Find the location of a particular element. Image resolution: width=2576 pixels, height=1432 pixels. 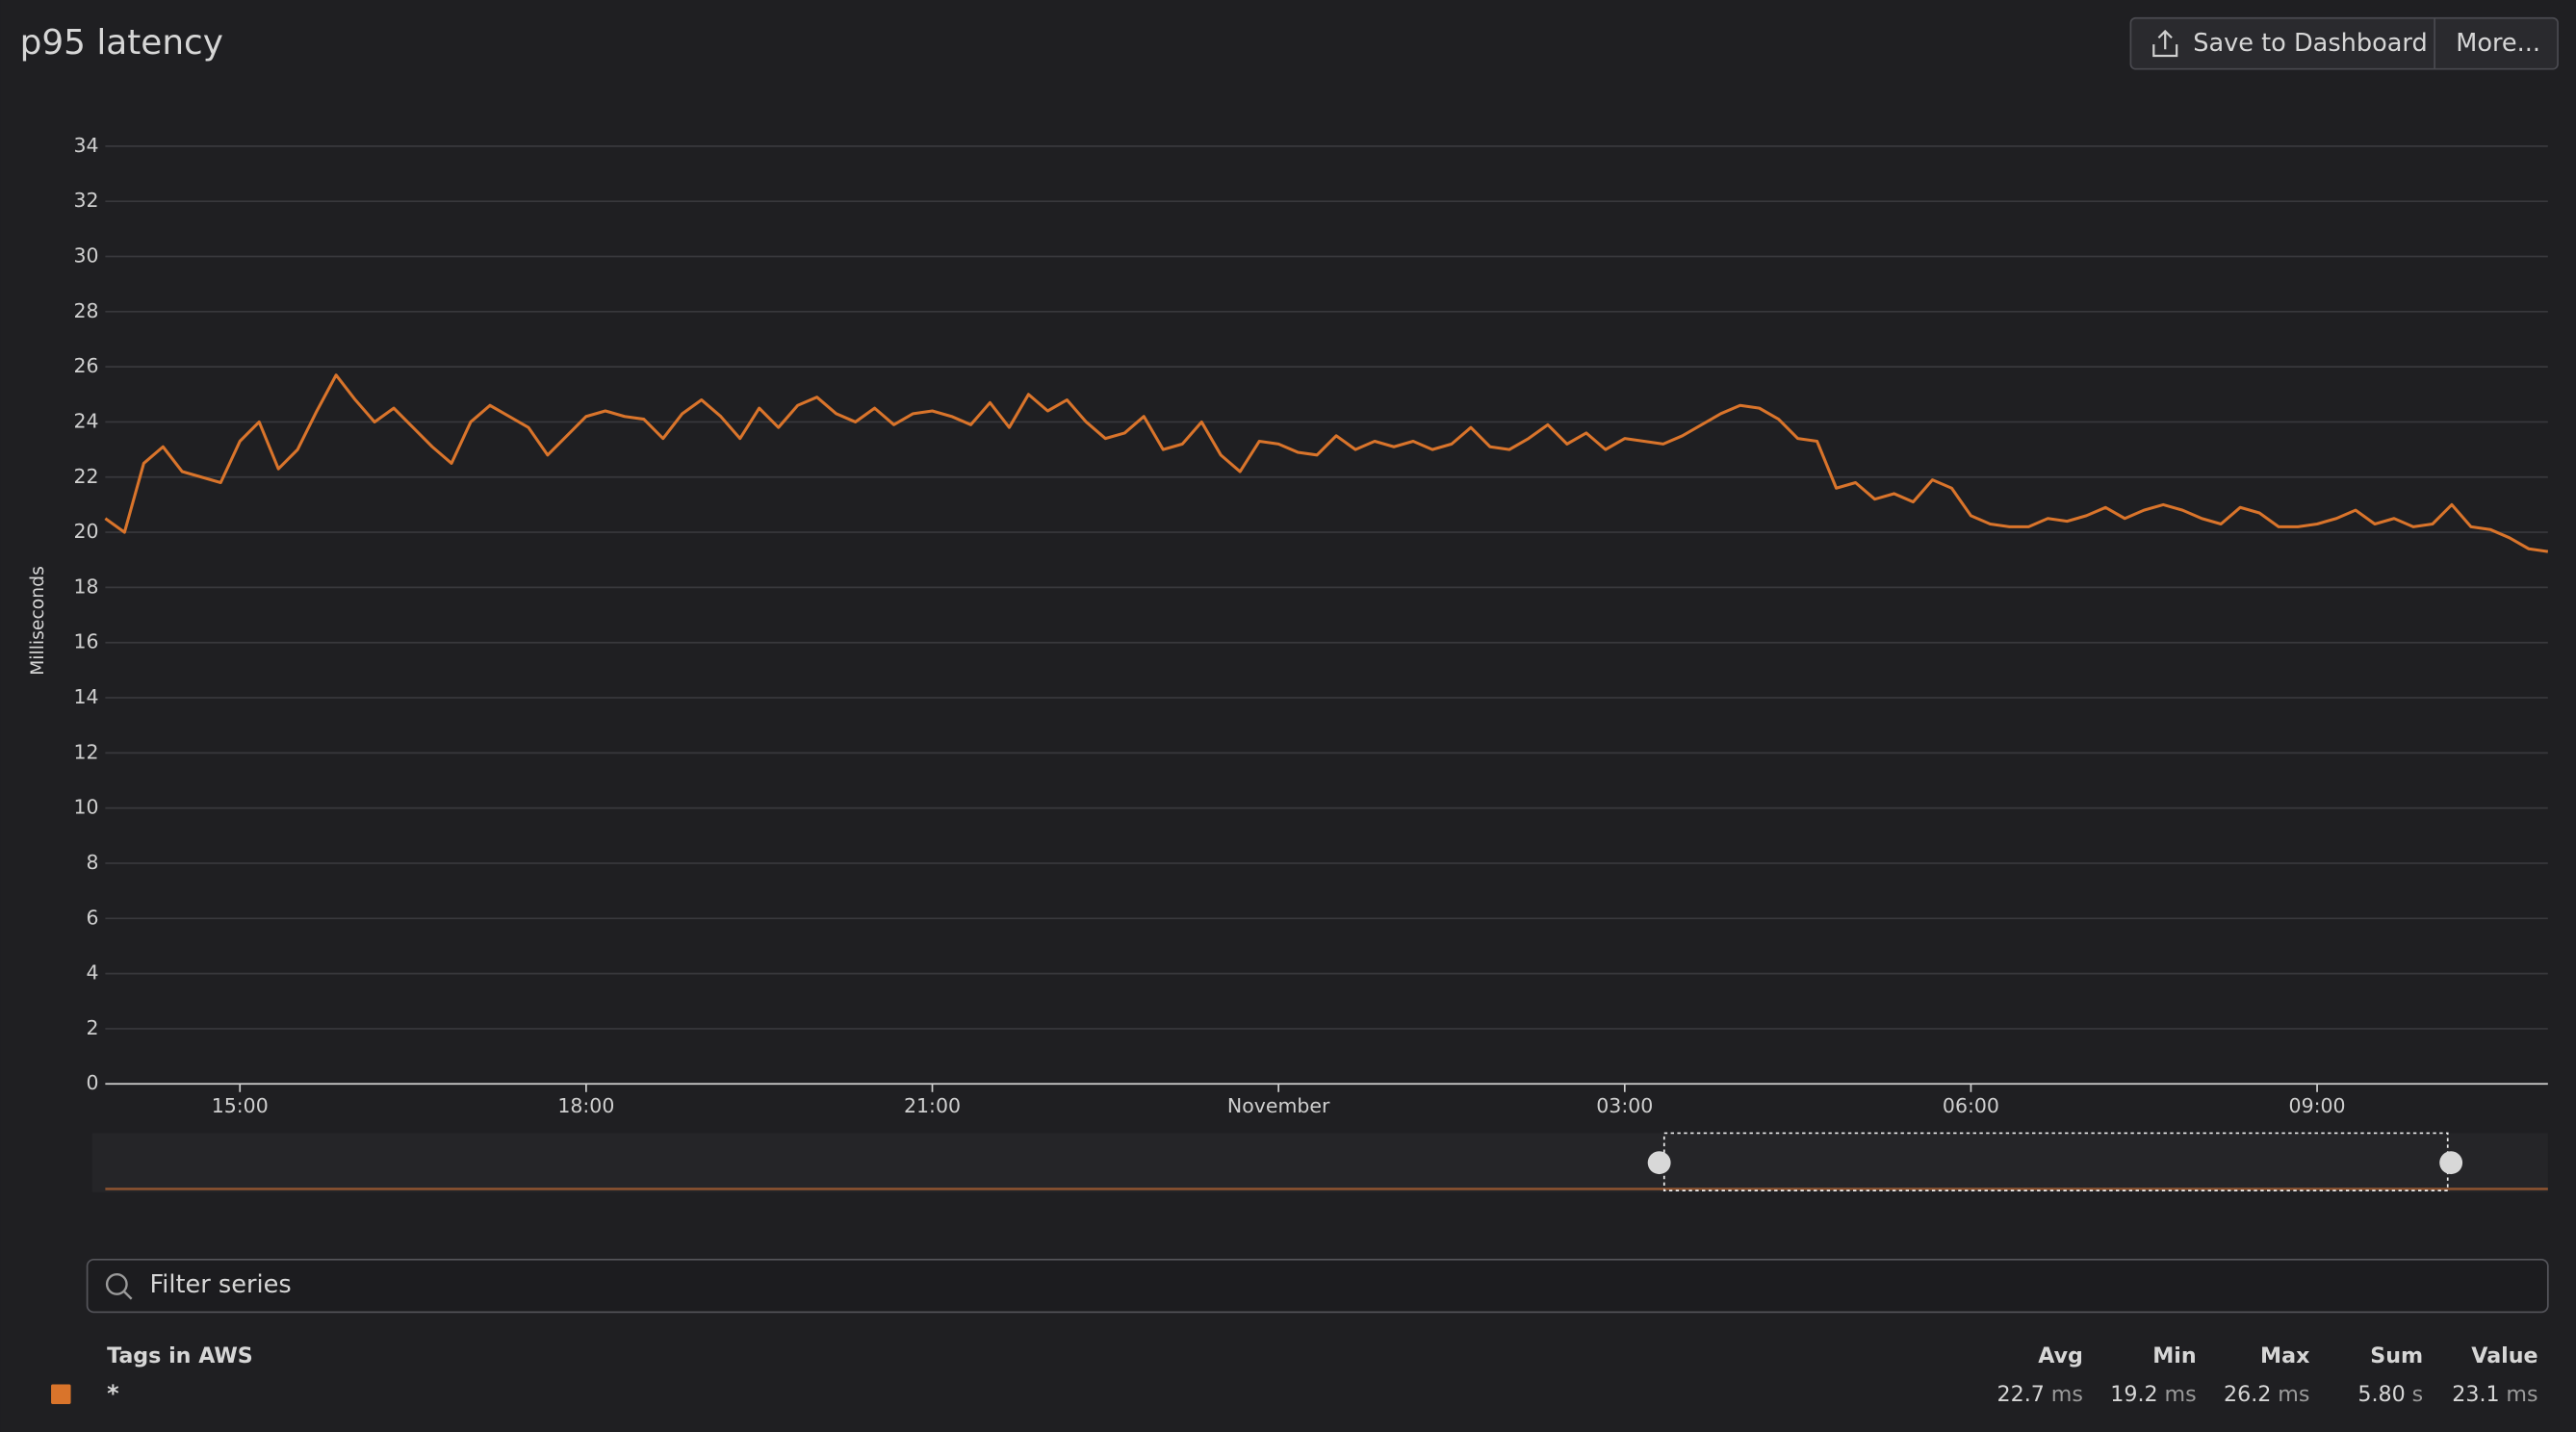

x-tick-label: 15:00 is located at coordinates (240, 1105).